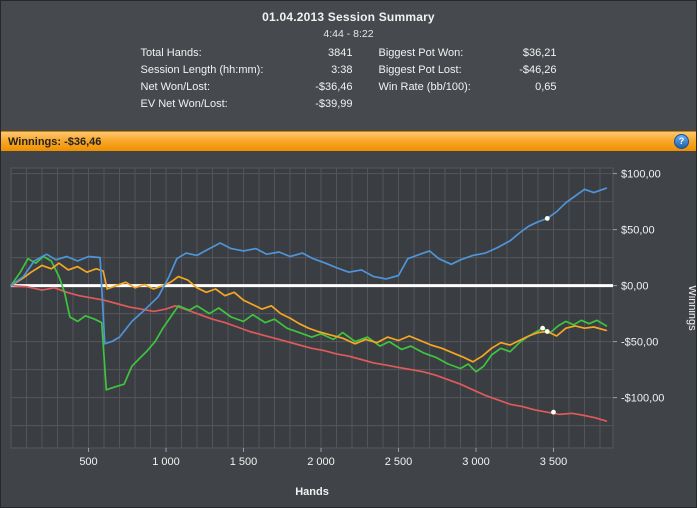 The image size is (697, 508). I want to click on stat-label: Biggest Pot Won:, so click(421, 53).